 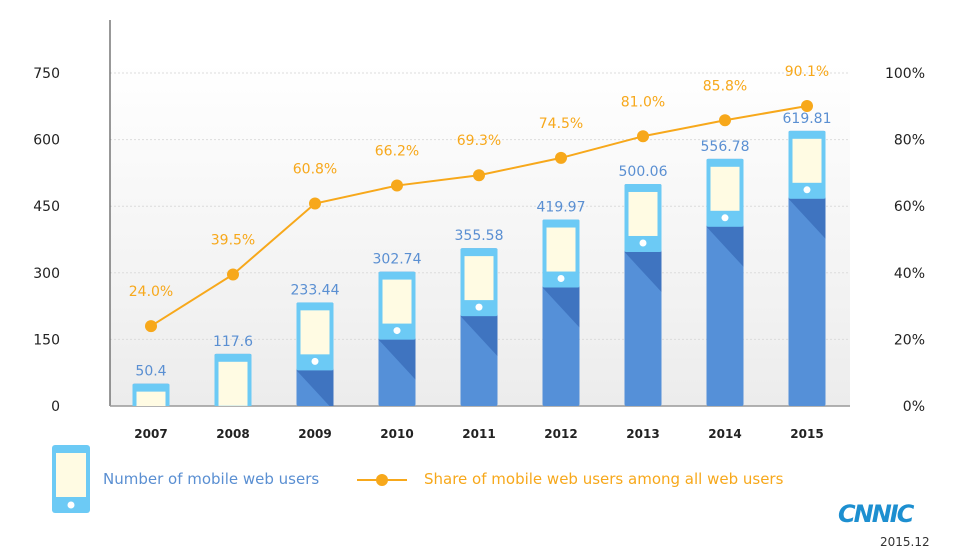 What do you see at coordinates (232, 434) in the screenshot?
I see `x-tick-label: 2008` at bounding box center [232, 434].